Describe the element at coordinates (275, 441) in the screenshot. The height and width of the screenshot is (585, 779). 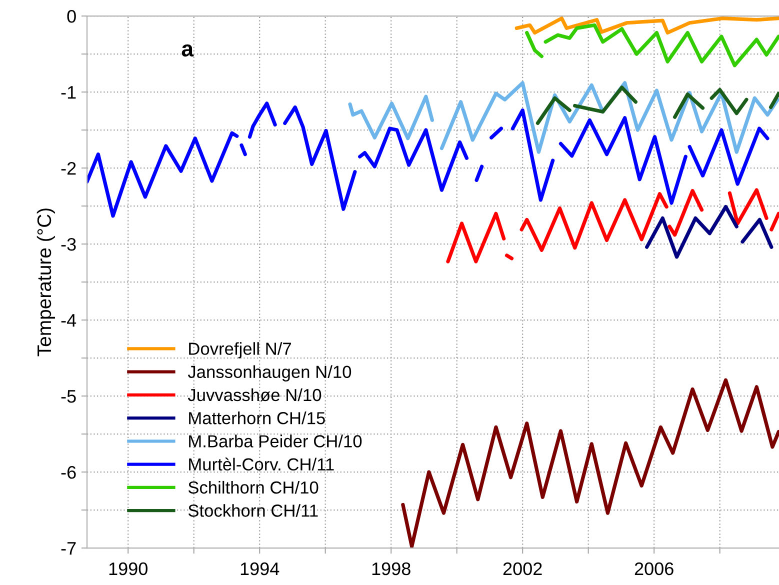
I see `legend-label: M.Barba Peider CH/10` at that location.